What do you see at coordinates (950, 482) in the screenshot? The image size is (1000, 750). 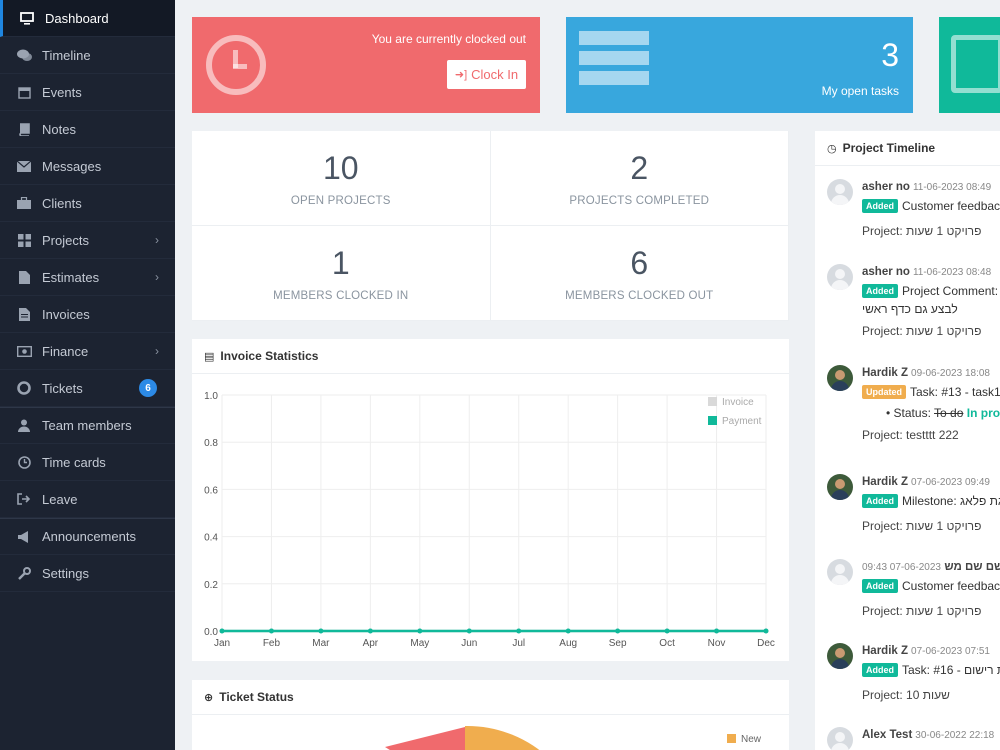 I see `timeline-time: 07-06-2023 09:49` at bounding box center [950, 482].